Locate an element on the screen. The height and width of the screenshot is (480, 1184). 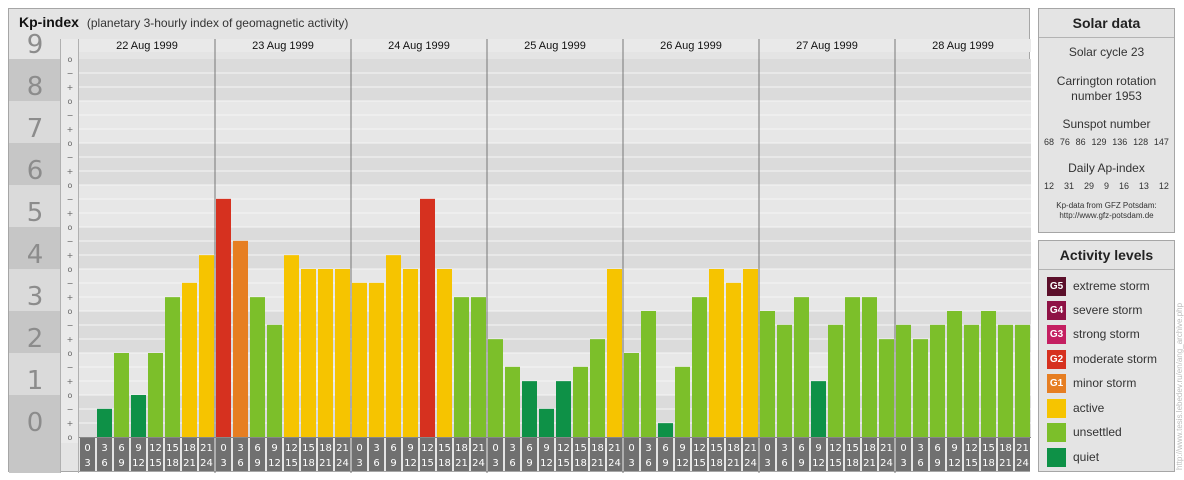
solar-cycle: Solar cycle 23 is located at coordinates (1106, 52).